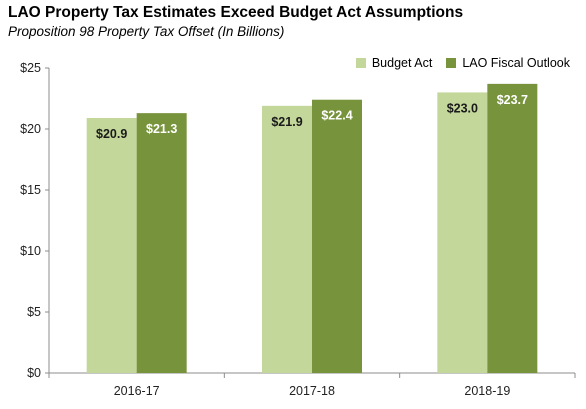  What do you see at coordinates (312, 391) in the screenshot?
I see `x-tick-label: 2017-18` at bounding box center [312, 391].